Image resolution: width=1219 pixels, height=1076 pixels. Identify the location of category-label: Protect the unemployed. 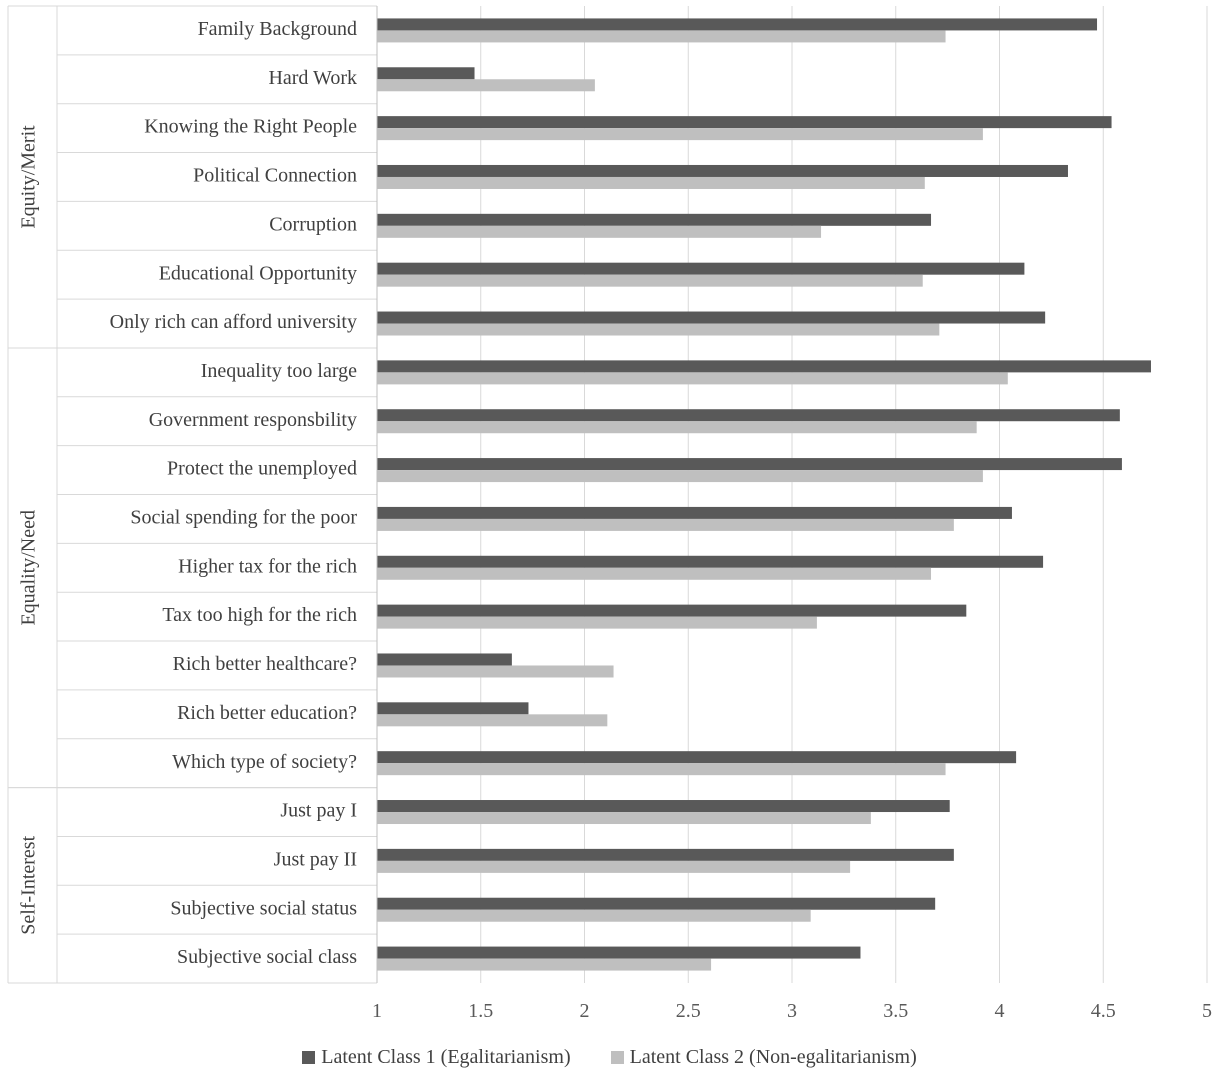
(262, 469).